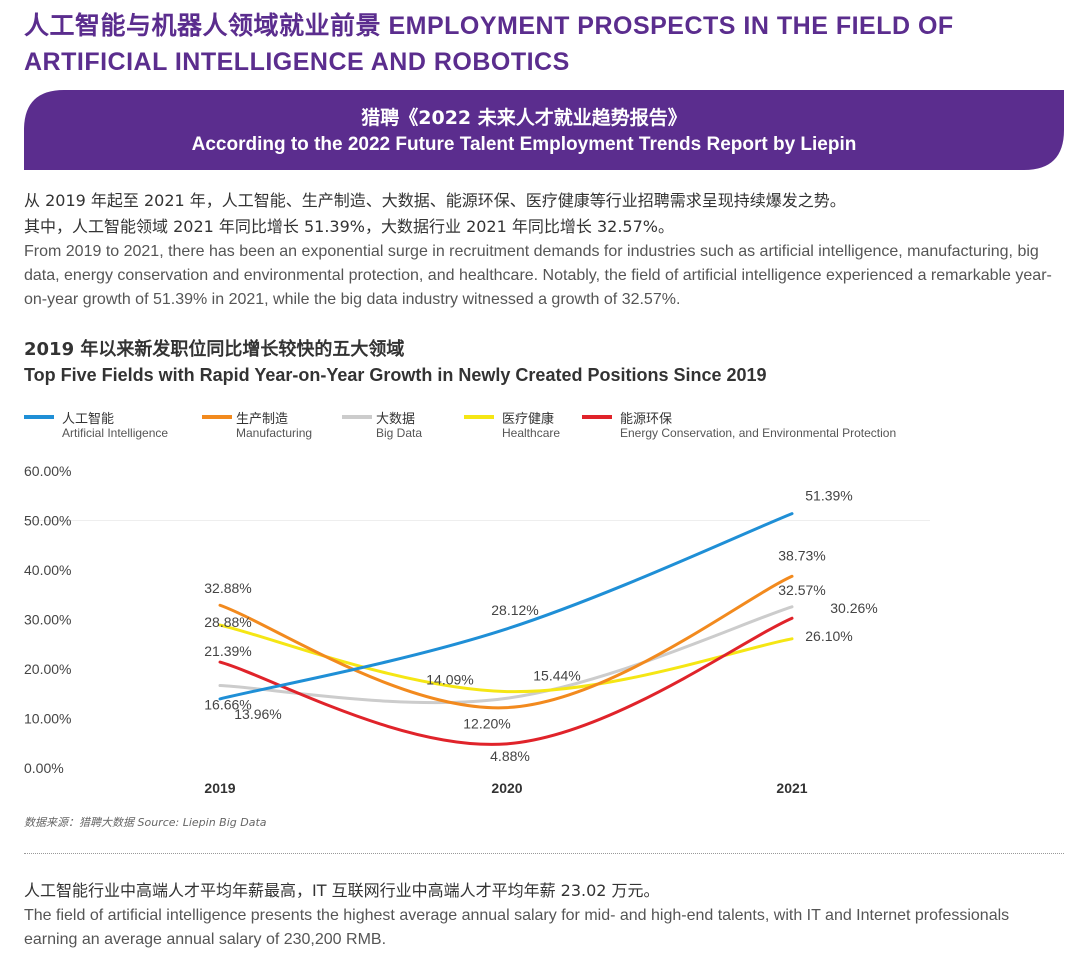 The height and width of the screenshot is (974, 1080). What do you see at coordinates (528, 419) in the screenshot?
I see `legend-label-zh: 医疗健康` at bounding box center [528, 419].